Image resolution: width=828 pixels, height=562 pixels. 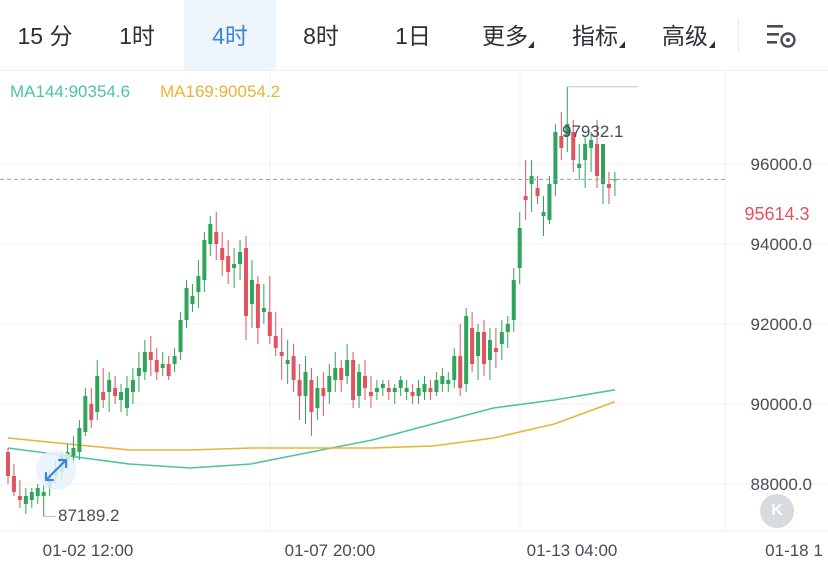 What do you see at coordinates (88, 550) in the screenshot?
I see `time-tick-label: 01-02 12:00` at bounding box center [88, 550].